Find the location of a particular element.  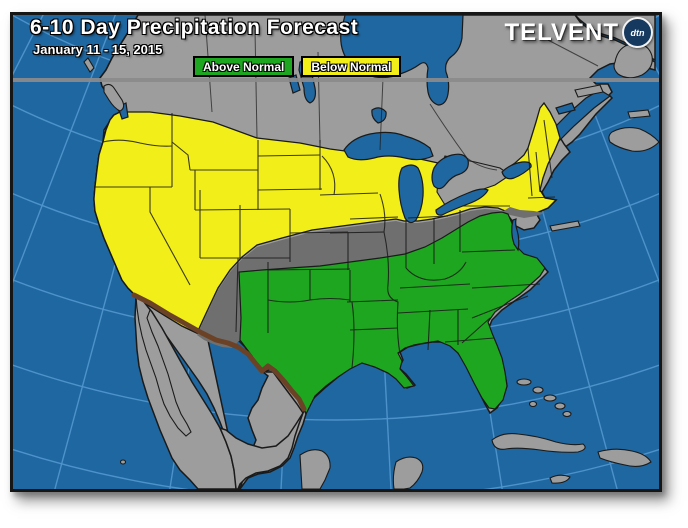

long-island is located at coordinates (565, 226).